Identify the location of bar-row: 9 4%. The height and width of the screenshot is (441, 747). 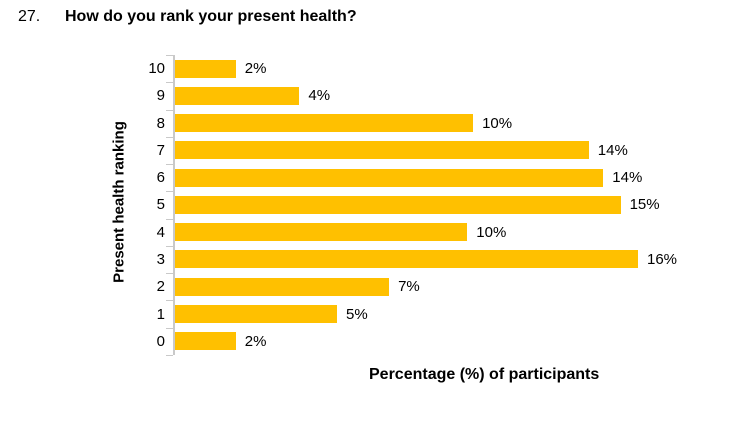
(423, 96).